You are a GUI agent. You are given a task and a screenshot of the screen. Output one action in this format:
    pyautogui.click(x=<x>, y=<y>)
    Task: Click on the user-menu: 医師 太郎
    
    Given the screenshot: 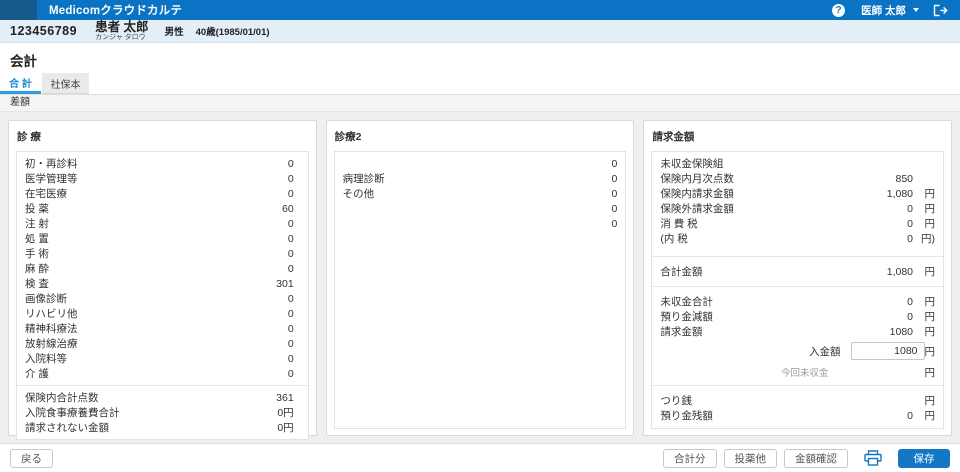 What is the action you would take?
    pyautogui.click(x=890, y=10)
    